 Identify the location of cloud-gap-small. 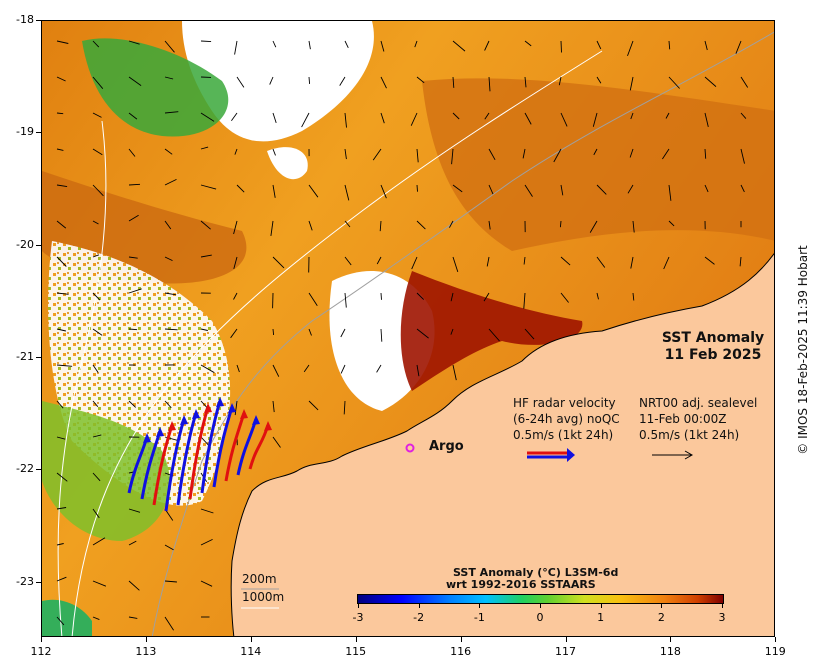
(287, 163).